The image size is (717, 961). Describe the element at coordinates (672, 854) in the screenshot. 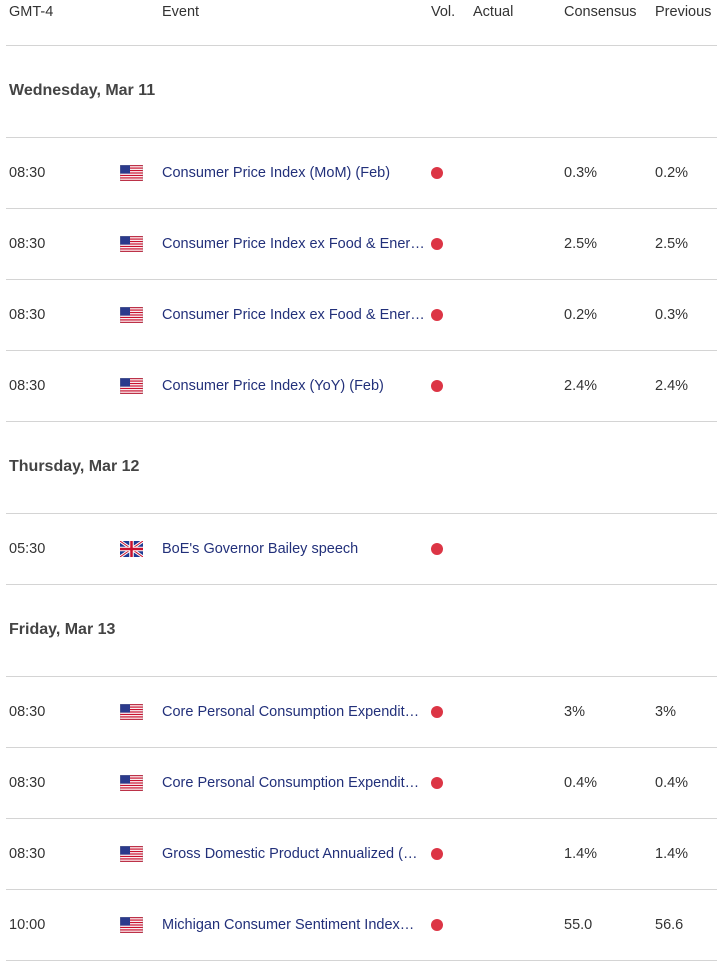

I see `previous-value: 1.4%` at that location.